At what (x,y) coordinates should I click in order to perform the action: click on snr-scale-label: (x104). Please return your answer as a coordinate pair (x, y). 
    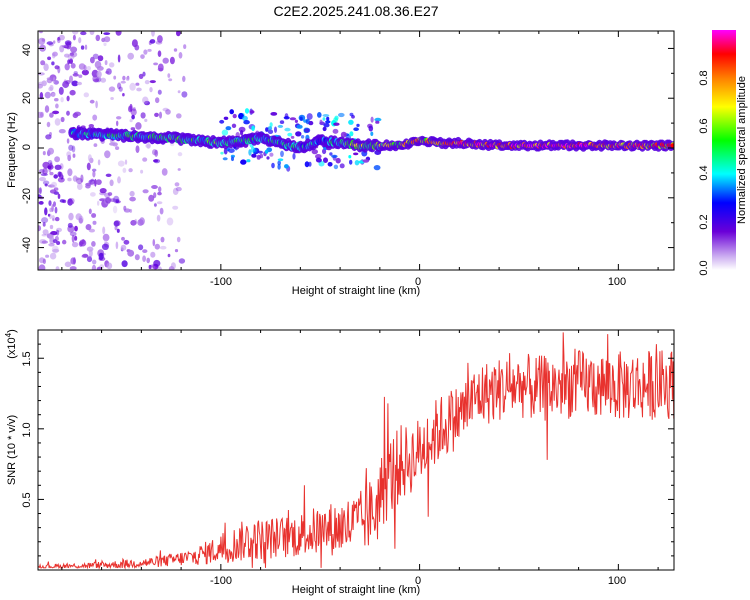
    Looking at the image, I should click on (11, 344).